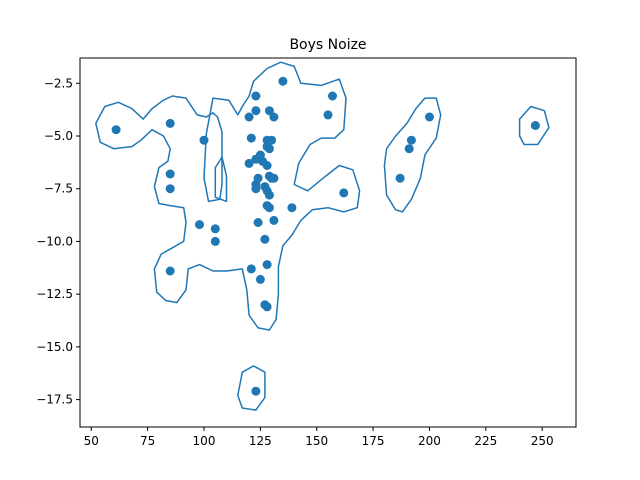 This screenshot has height=480, width=640. What do you see at coordinates (429, 441) in the screenshot?
I see `x-tick-label: 200` at bounding box center [429, 441].